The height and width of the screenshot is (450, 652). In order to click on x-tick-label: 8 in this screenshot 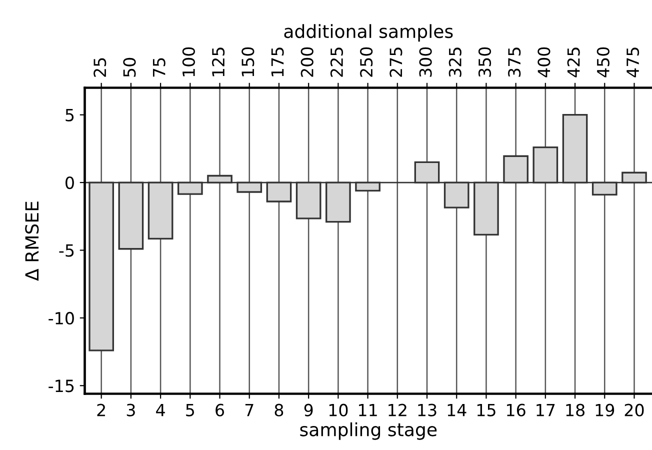, I will do `click(279, 410)`.